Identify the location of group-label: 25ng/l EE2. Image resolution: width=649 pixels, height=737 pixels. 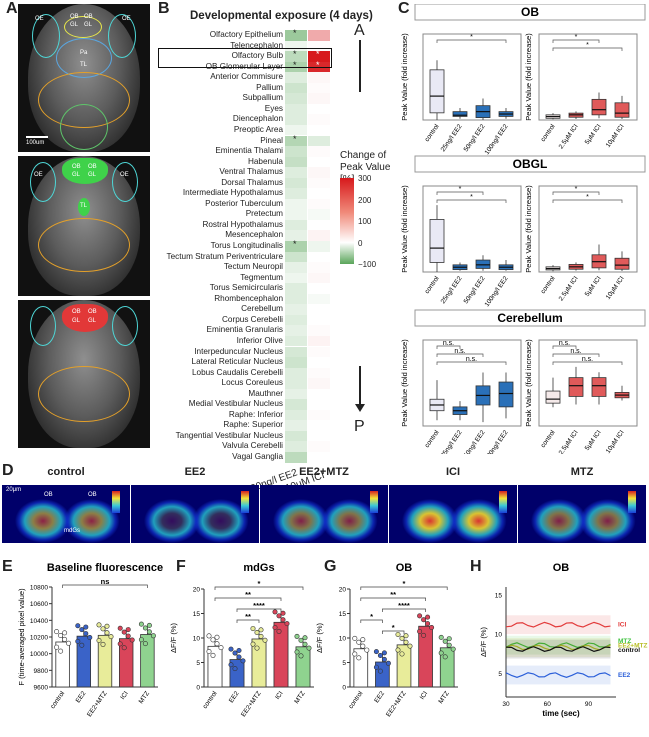
(452, 290).